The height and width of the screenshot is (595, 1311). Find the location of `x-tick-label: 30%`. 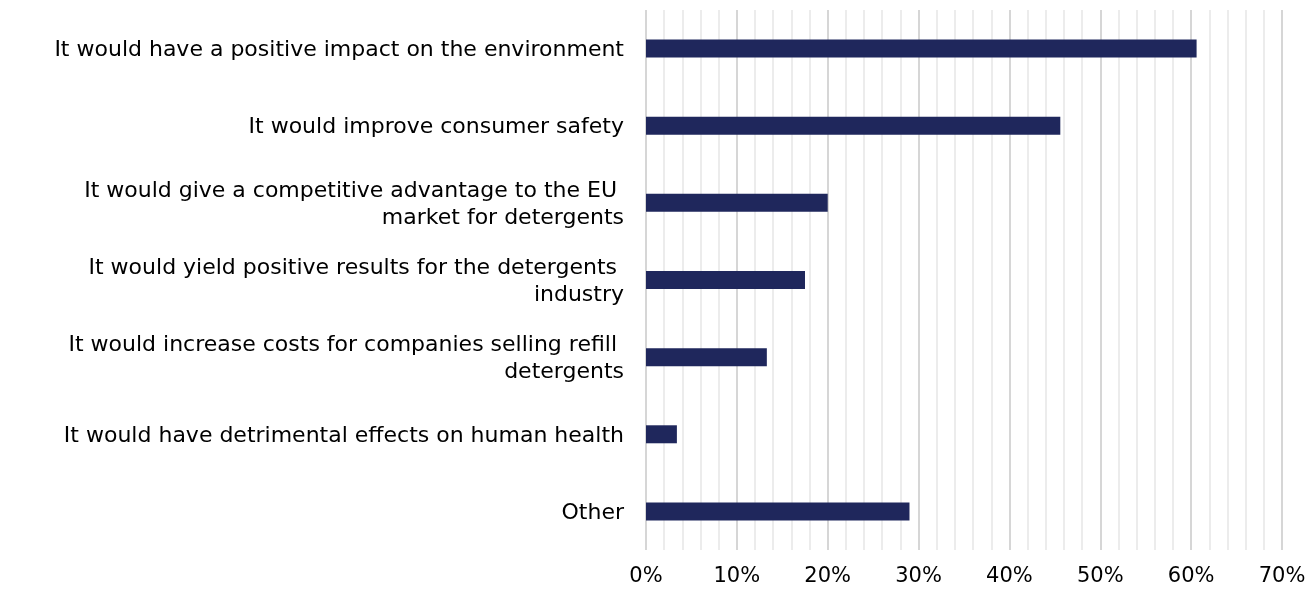

x-tick-label: 30% is located at coordinates (918, 574).